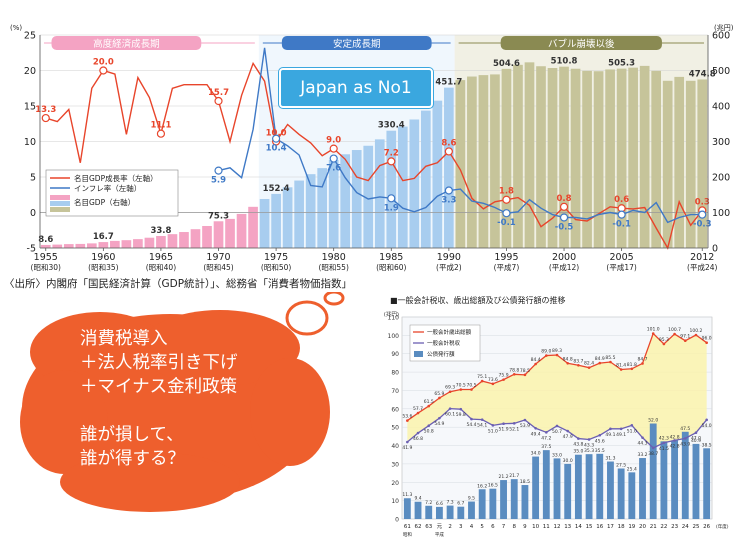 The image size is (744, 555). Describe the element at coordinates (461, 386) in the screenshot. I see `small-expenditure-label: 70.5` at that location.